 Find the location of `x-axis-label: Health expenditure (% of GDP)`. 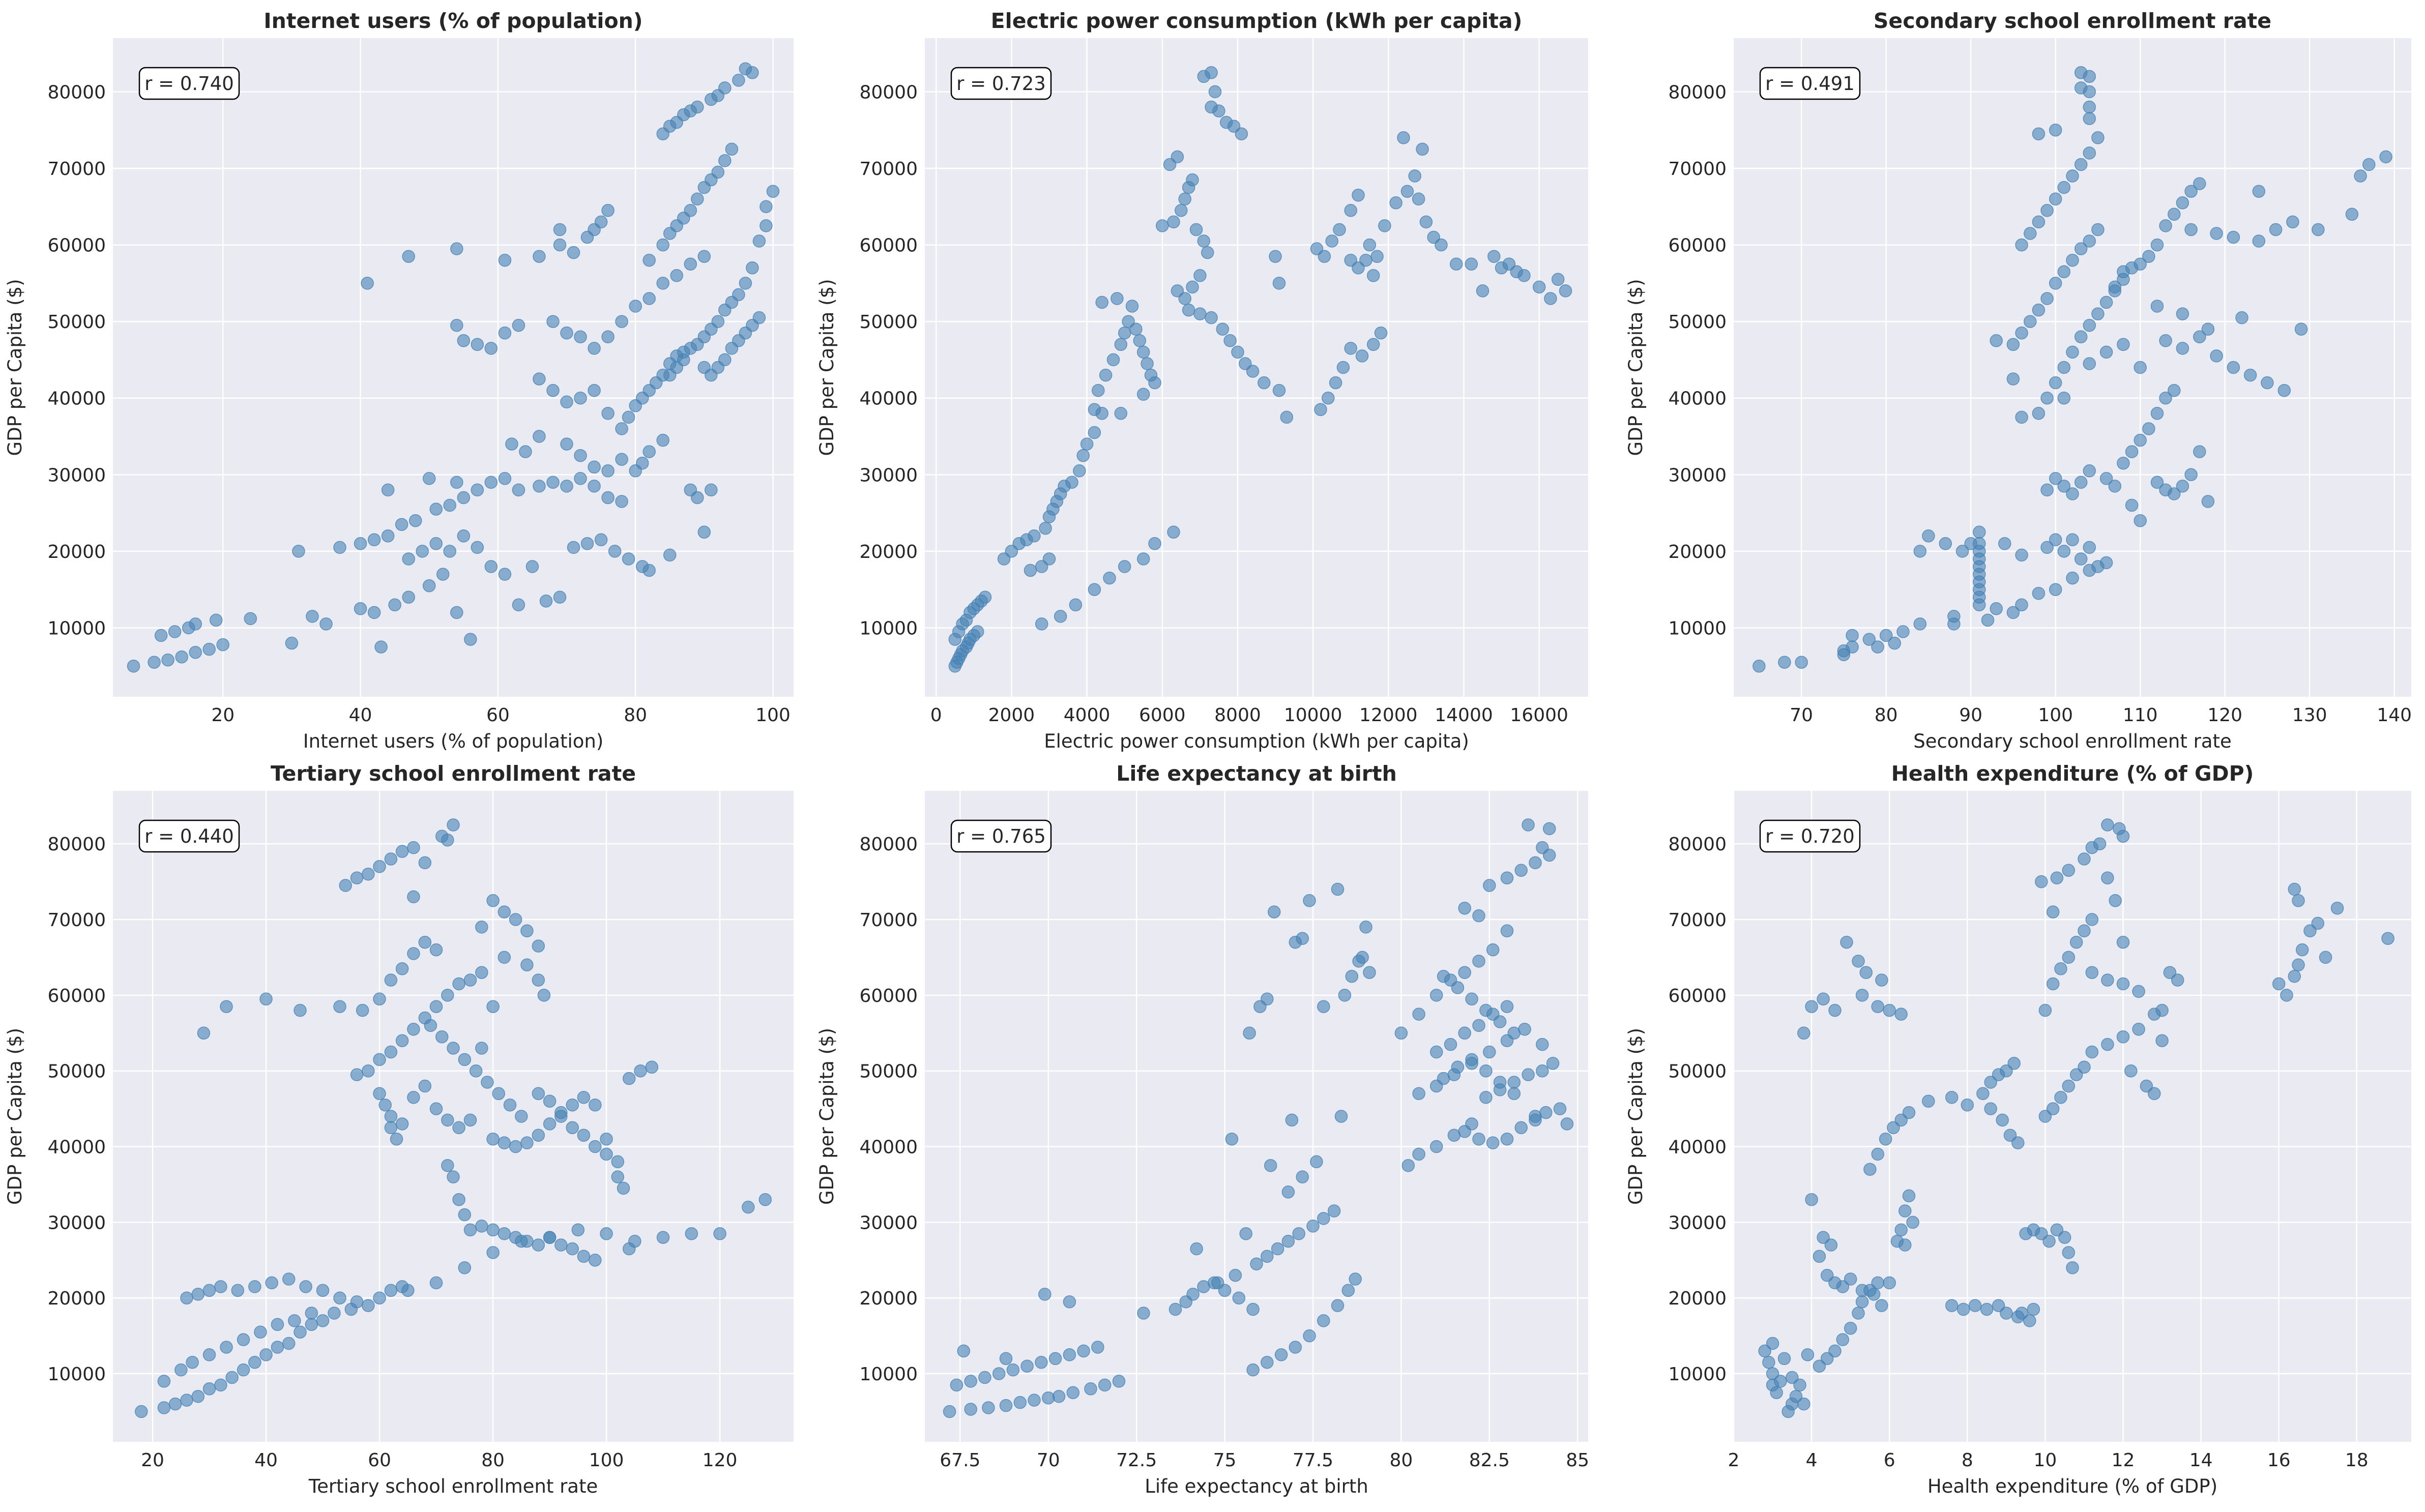

x-axis-label: Health expenditure (% of GDP) is located at coordinates (2072, 1486).